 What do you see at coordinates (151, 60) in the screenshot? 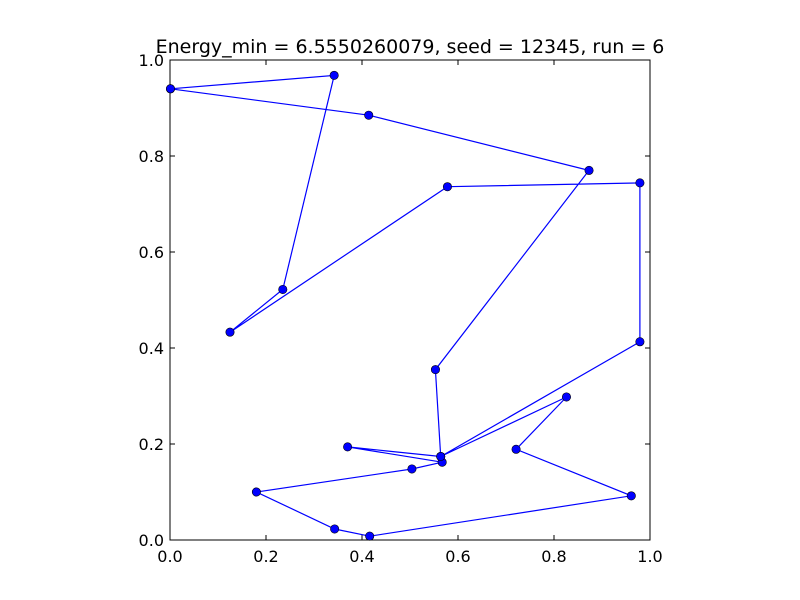
I see `y-tick-label: 1.0` at bounding box center [151, 60].